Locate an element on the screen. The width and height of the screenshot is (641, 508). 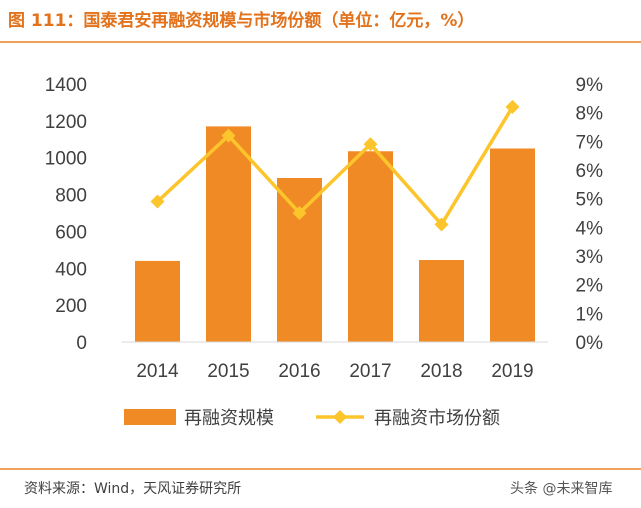
x-tick-label: 2018 is located at coordinates (441, 371).